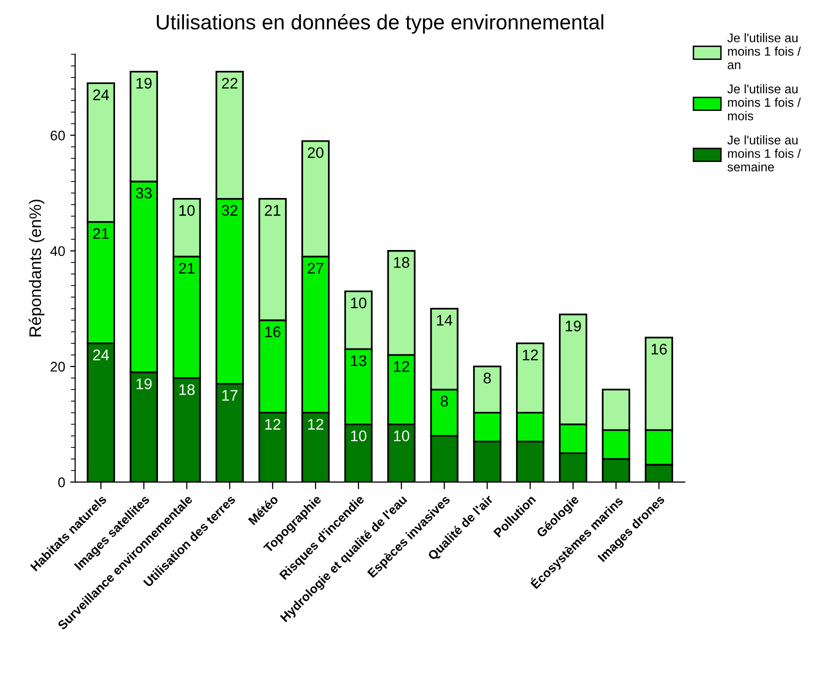 The image size is (835, 679). What do you see at coordinates (358, 360) in the screenshot?
I see `data-label: 13` at bounding box center [358, 360].